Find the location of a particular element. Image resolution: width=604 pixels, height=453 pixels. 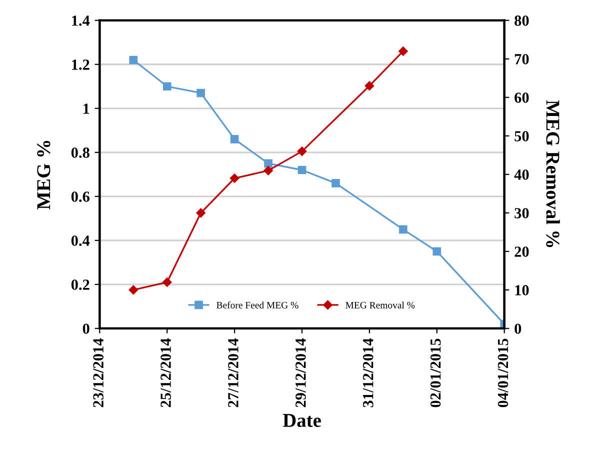

legend-label: MEG Removal % is located at coordinates (380, 305).